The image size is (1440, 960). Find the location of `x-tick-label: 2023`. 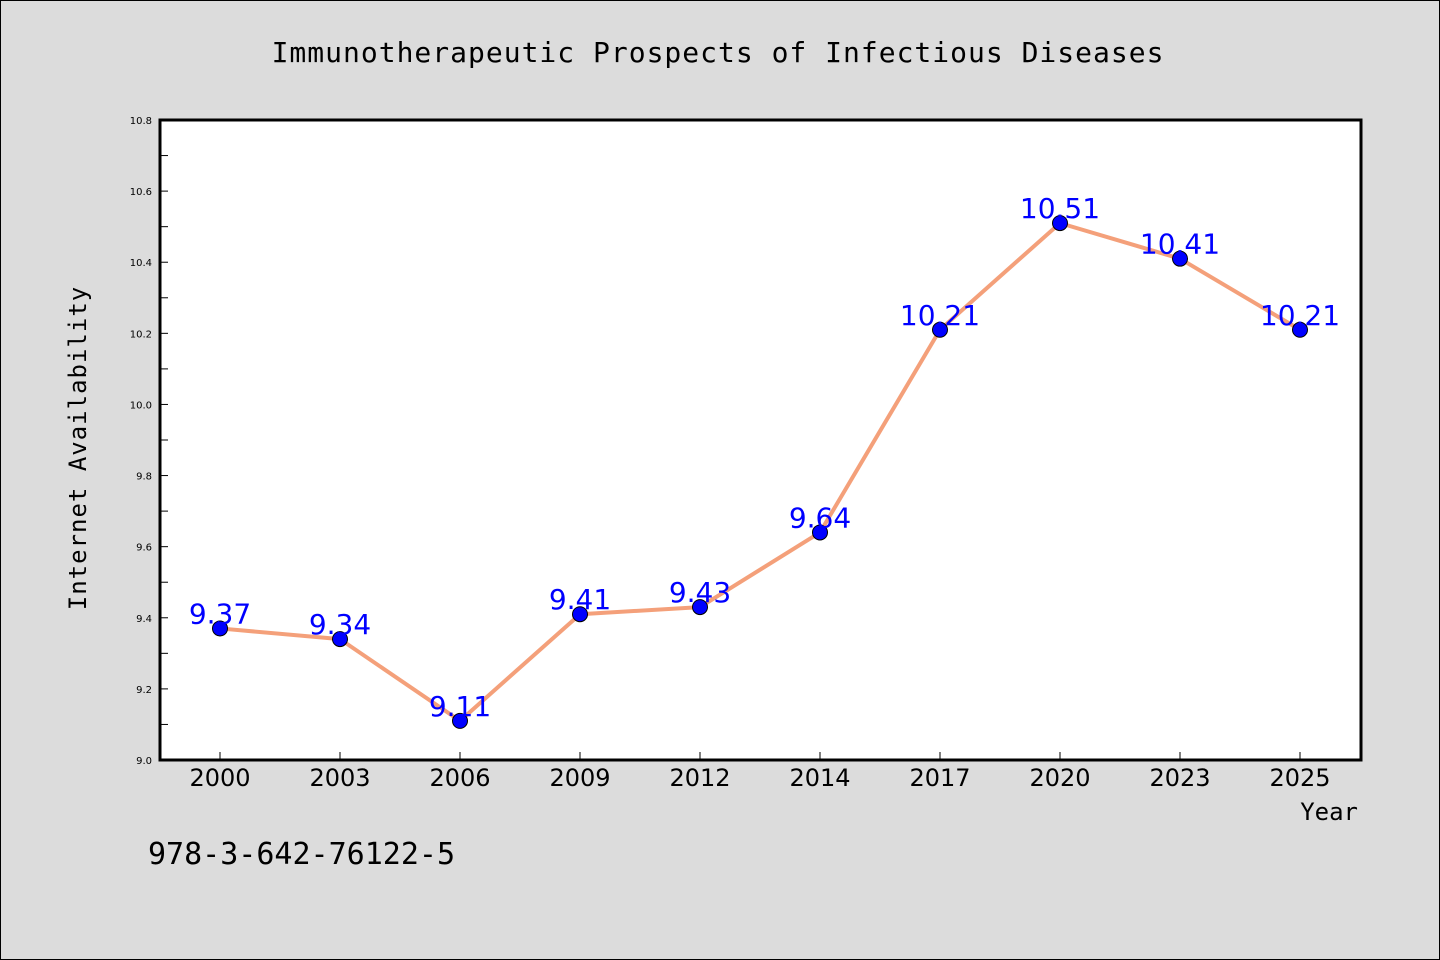

x-tick-label: 2023 is located at coordinates (1179, 778).